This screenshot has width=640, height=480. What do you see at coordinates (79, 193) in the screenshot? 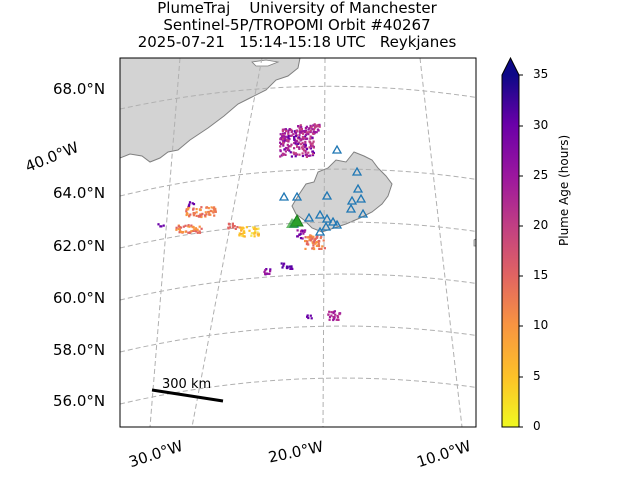
I see `lat-label-64n: 64.0°N` at bounding box center [79, 193].